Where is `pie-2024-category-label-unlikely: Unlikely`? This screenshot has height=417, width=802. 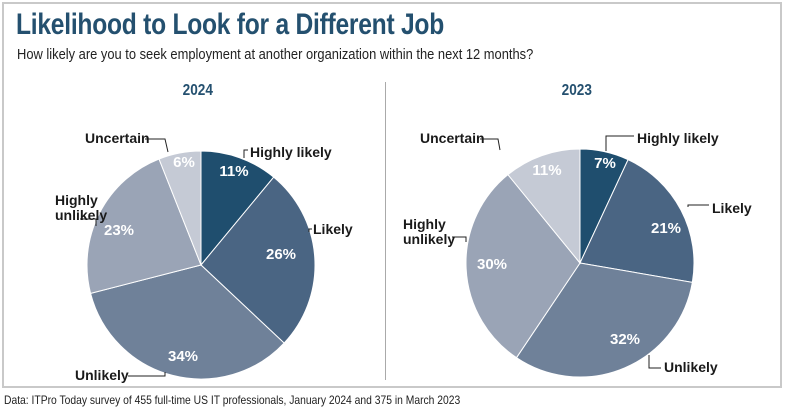 pie-2024-category-label-unlikely: Unlikely is located at coordinates (102, 375).